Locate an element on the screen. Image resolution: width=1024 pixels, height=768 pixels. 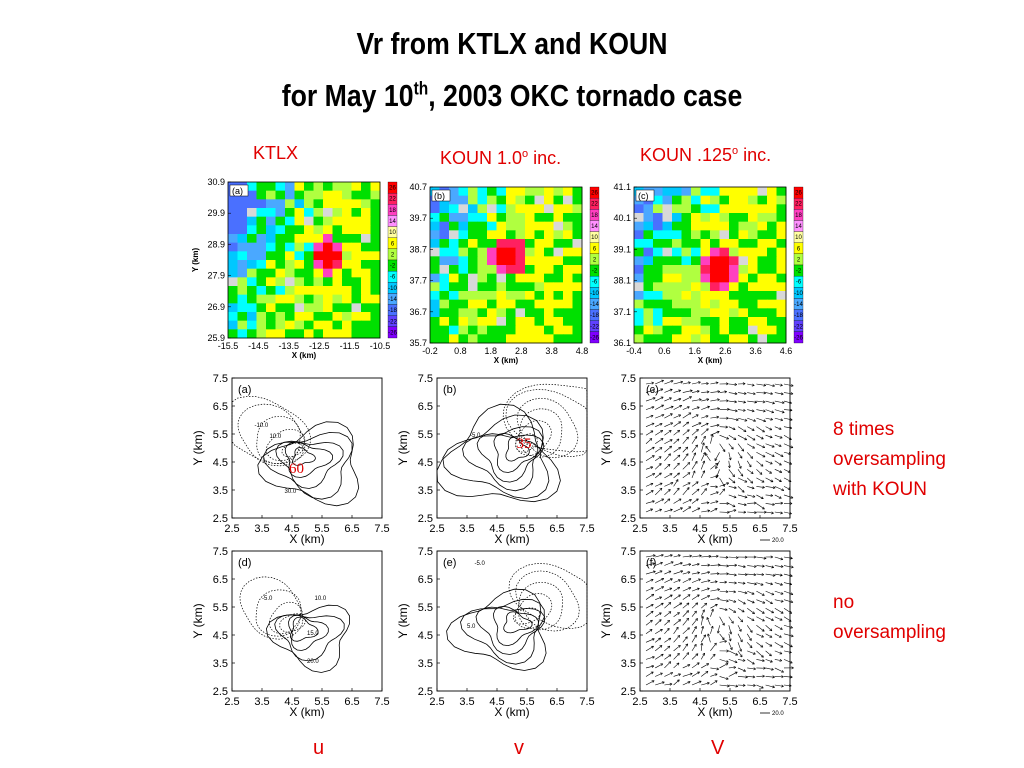
x-tick-label: 6.5 is located at coordinates (759, 529).